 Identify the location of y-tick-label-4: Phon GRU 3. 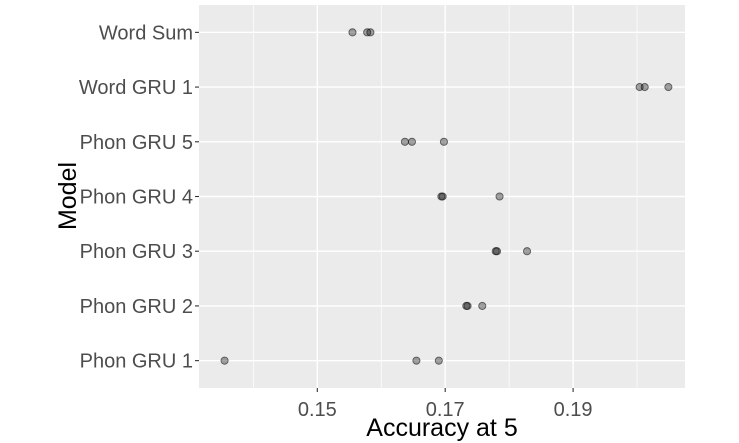
(136, 252).